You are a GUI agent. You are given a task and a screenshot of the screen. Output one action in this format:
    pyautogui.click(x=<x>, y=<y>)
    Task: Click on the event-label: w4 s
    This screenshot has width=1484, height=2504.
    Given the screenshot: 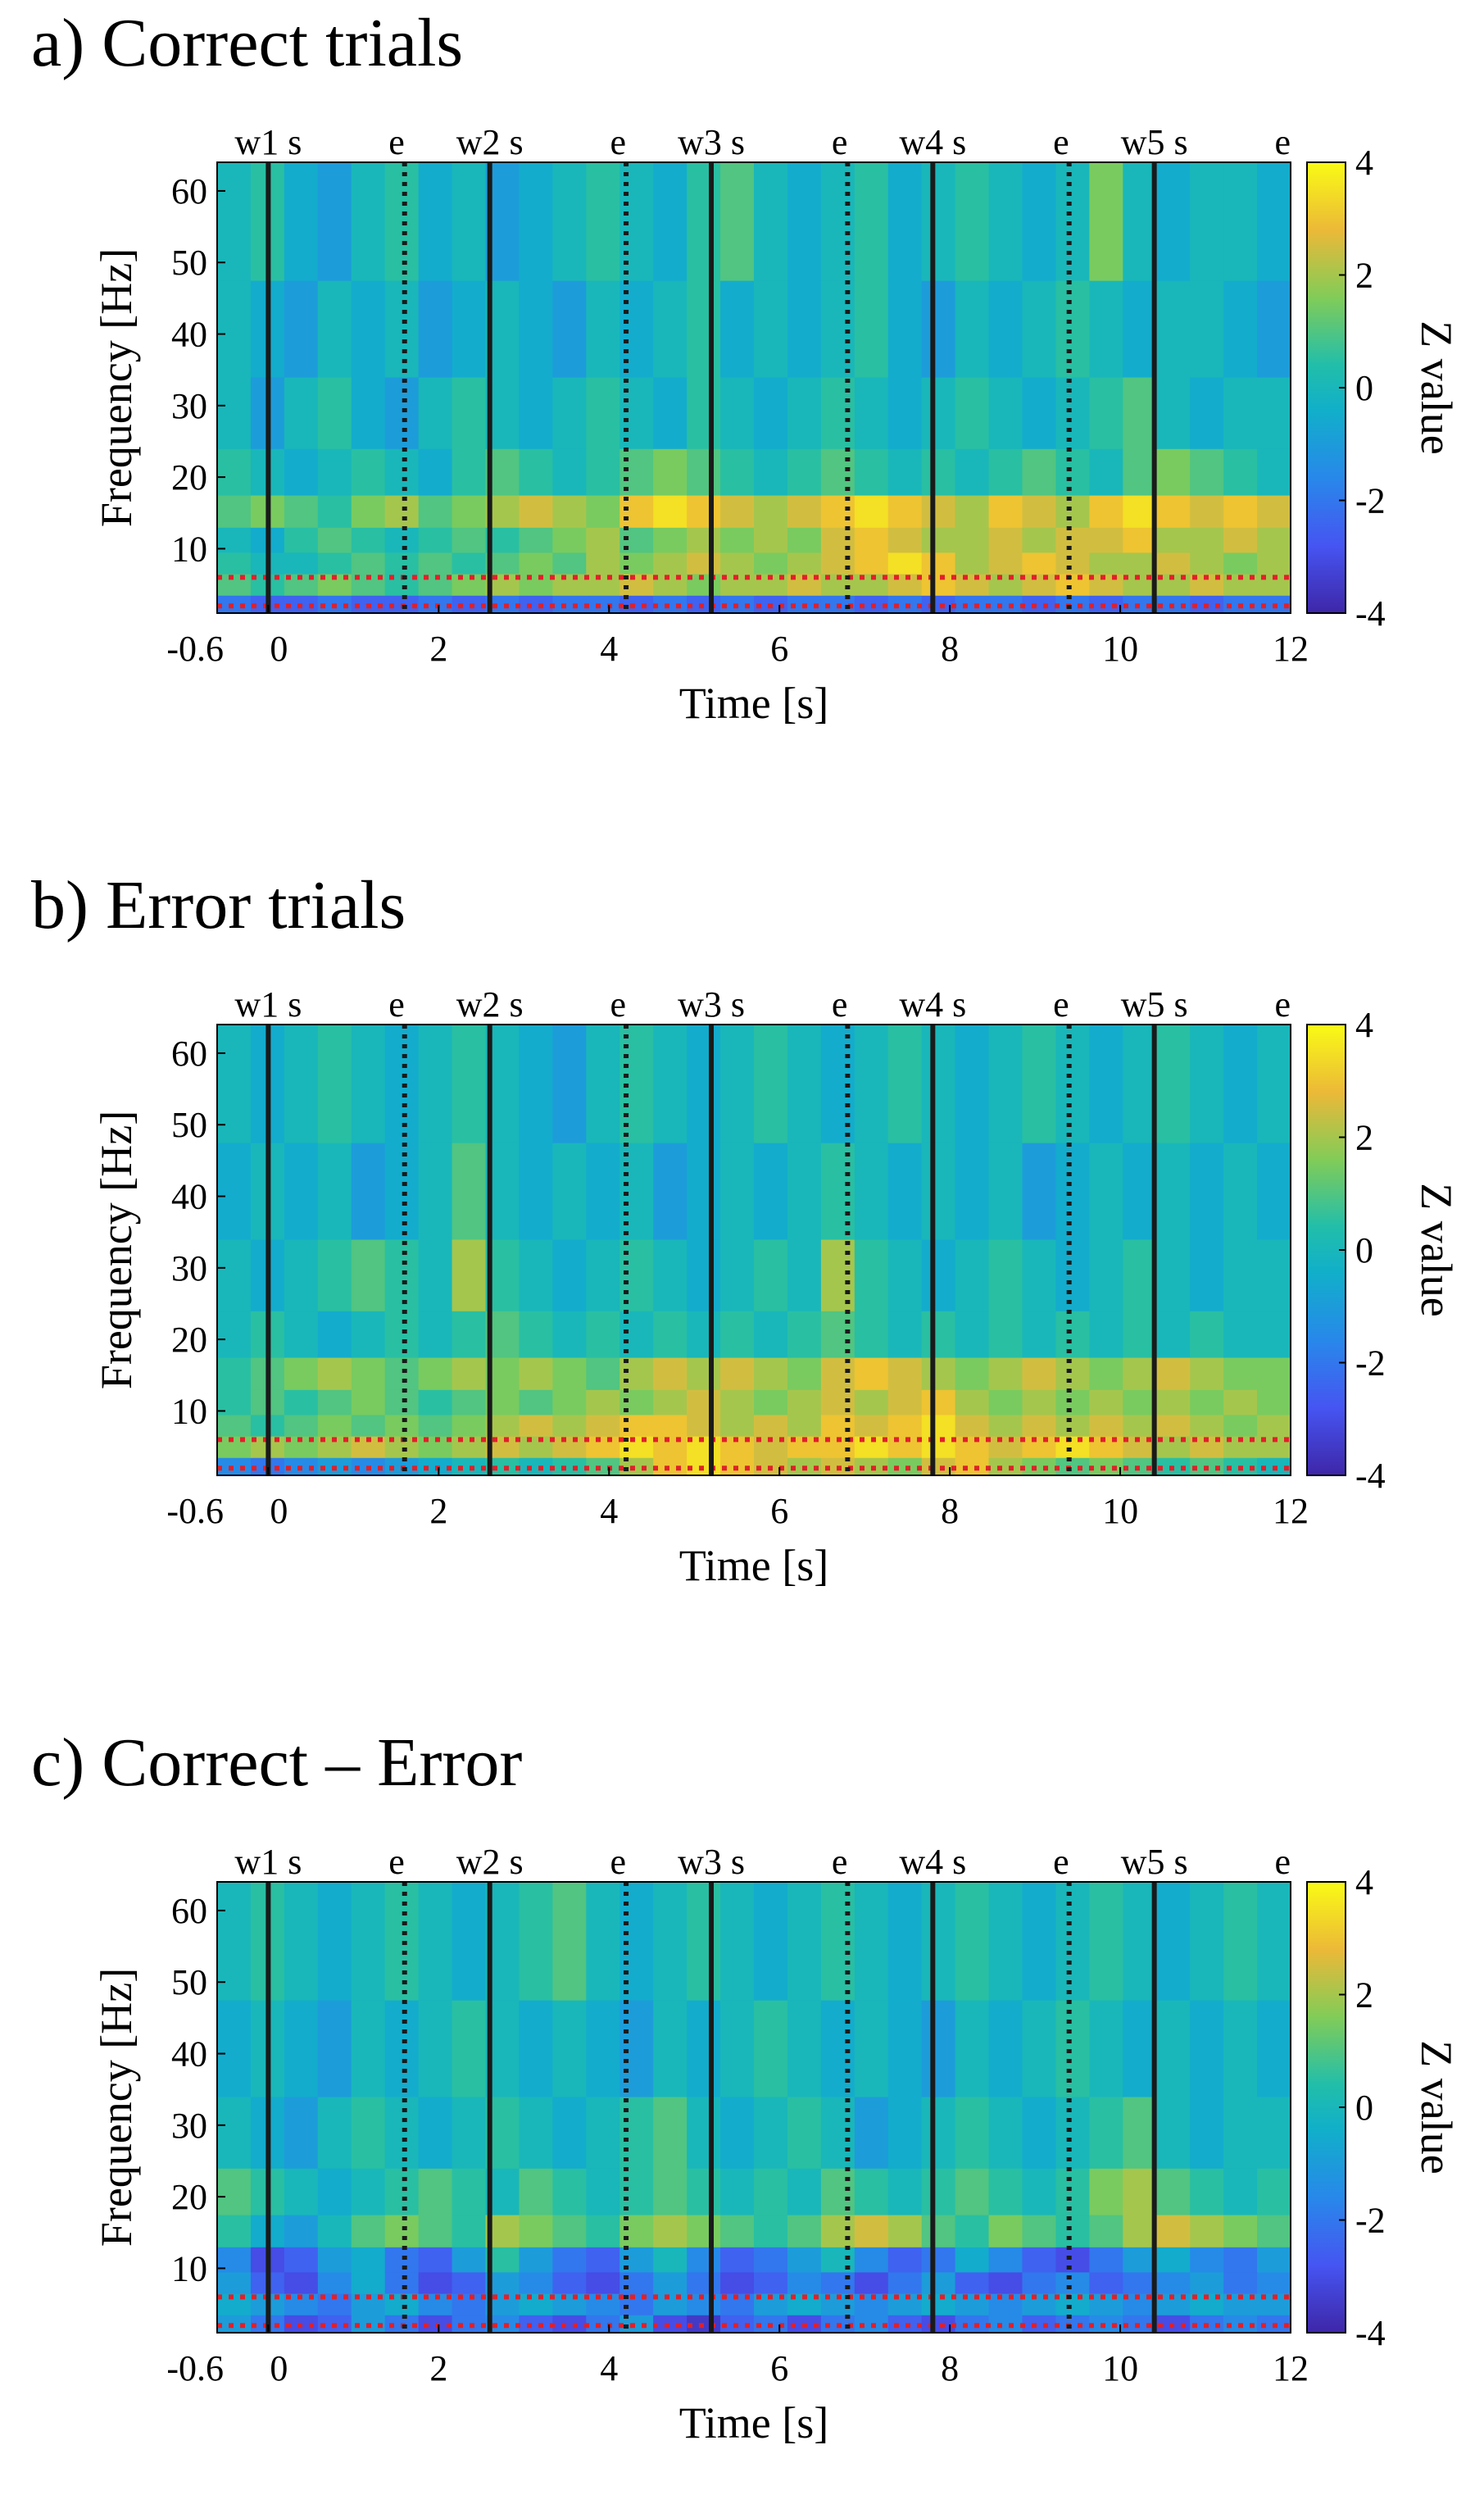 What is the action you would take?
    pyautogui.click(x=932, y=1004)
    